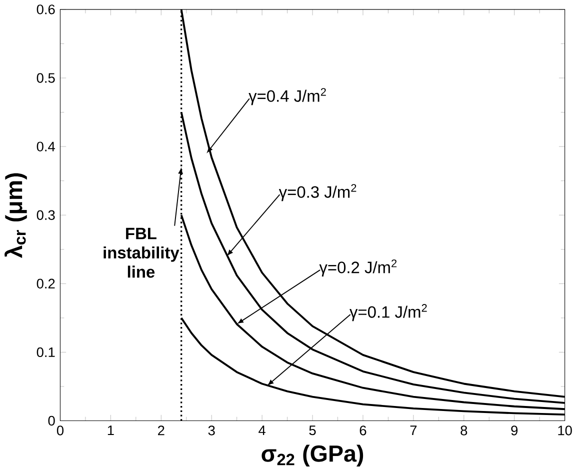  What do you see at coordinates (142, 253) in the screenshot?
I see `ref-line-label: FBL instability line` at bounding box center [142, 253].